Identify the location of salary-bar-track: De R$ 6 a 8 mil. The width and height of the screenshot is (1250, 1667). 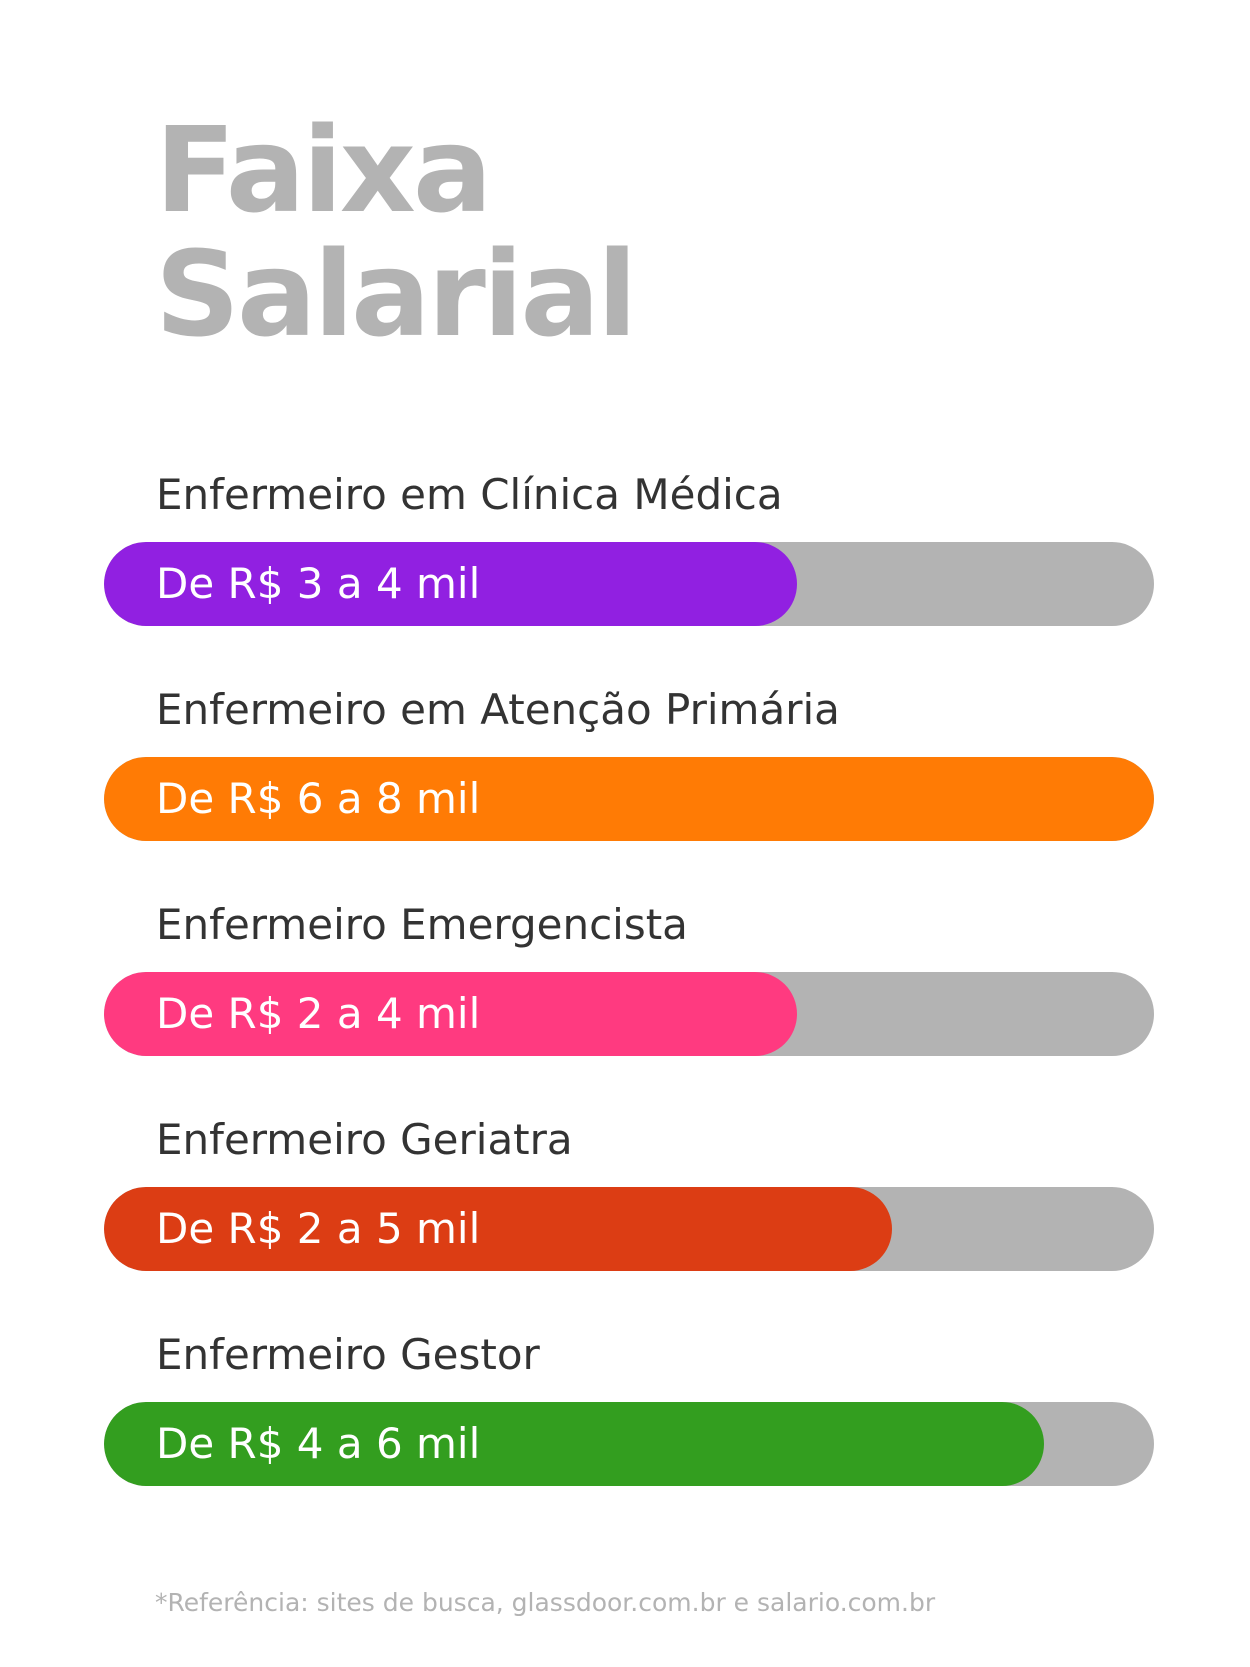
(629, 799).